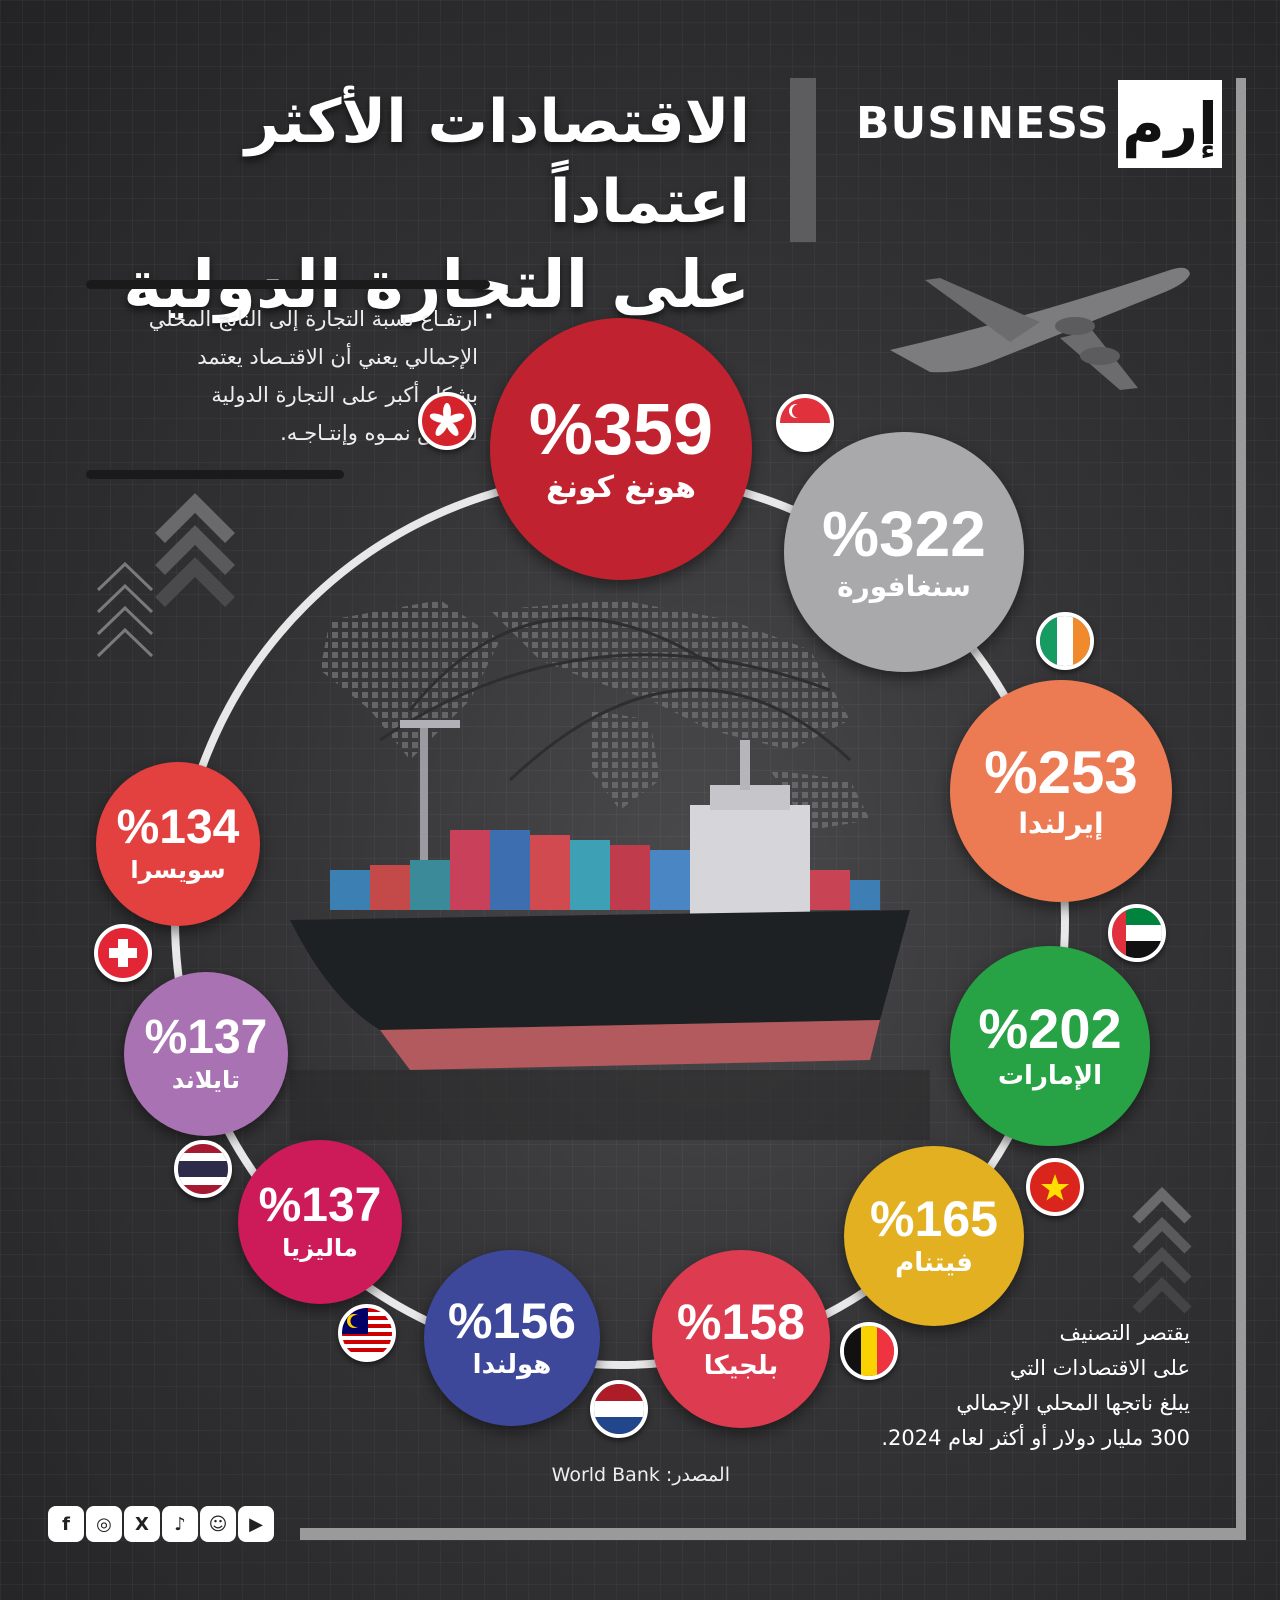 This screenshot has height=1600, width=1280. What do you see at coordinates (741, 1322) in the screenshot?
I see `bubble-percentage: %158` at bounding box center [741, 1322].